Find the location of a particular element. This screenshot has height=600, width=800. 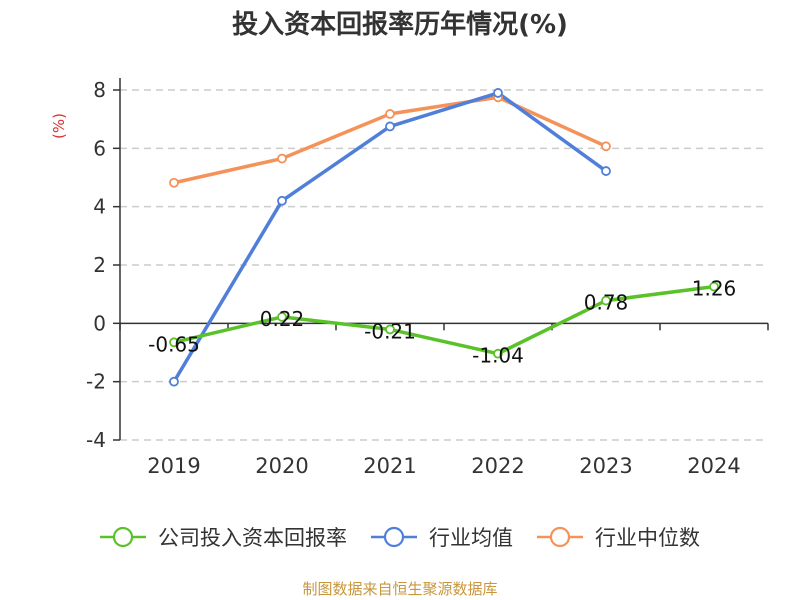

data-label: -0.21 is located at coordinates (390, 331).